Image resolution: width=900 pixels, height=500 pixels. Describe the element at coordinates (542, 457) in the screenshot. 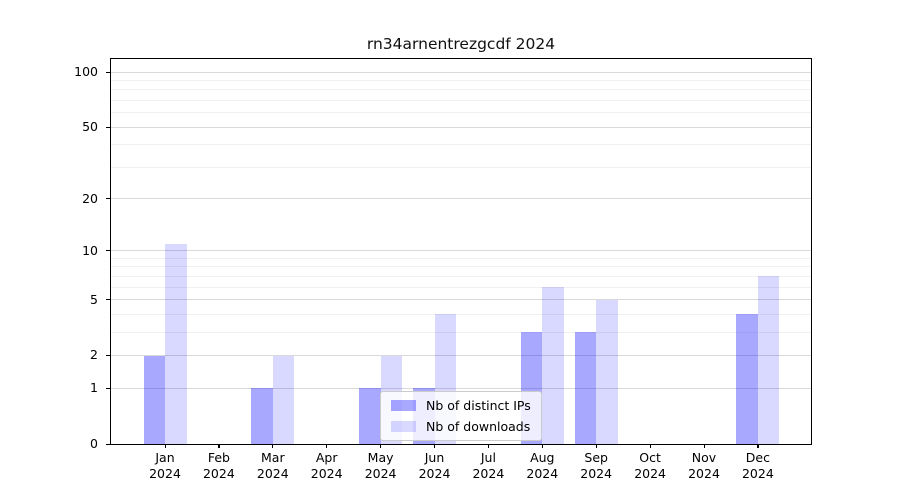

I see `x-tick-month: Aug` at that location.